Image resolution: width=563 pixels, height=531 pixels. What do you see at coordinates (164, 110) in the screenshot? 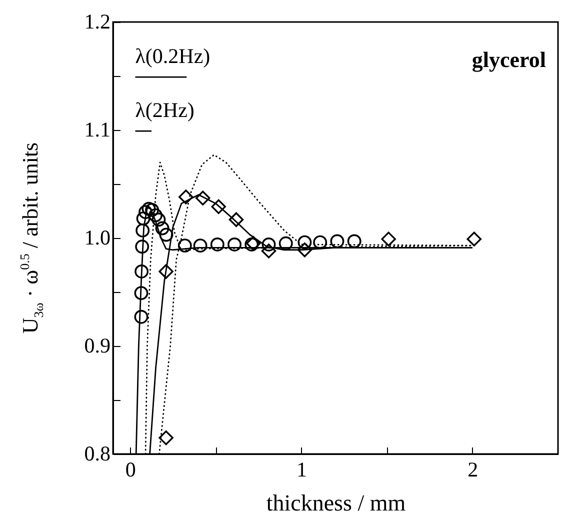
I see `annotation: λ(2Hz)` at bounding box center [164, 110].